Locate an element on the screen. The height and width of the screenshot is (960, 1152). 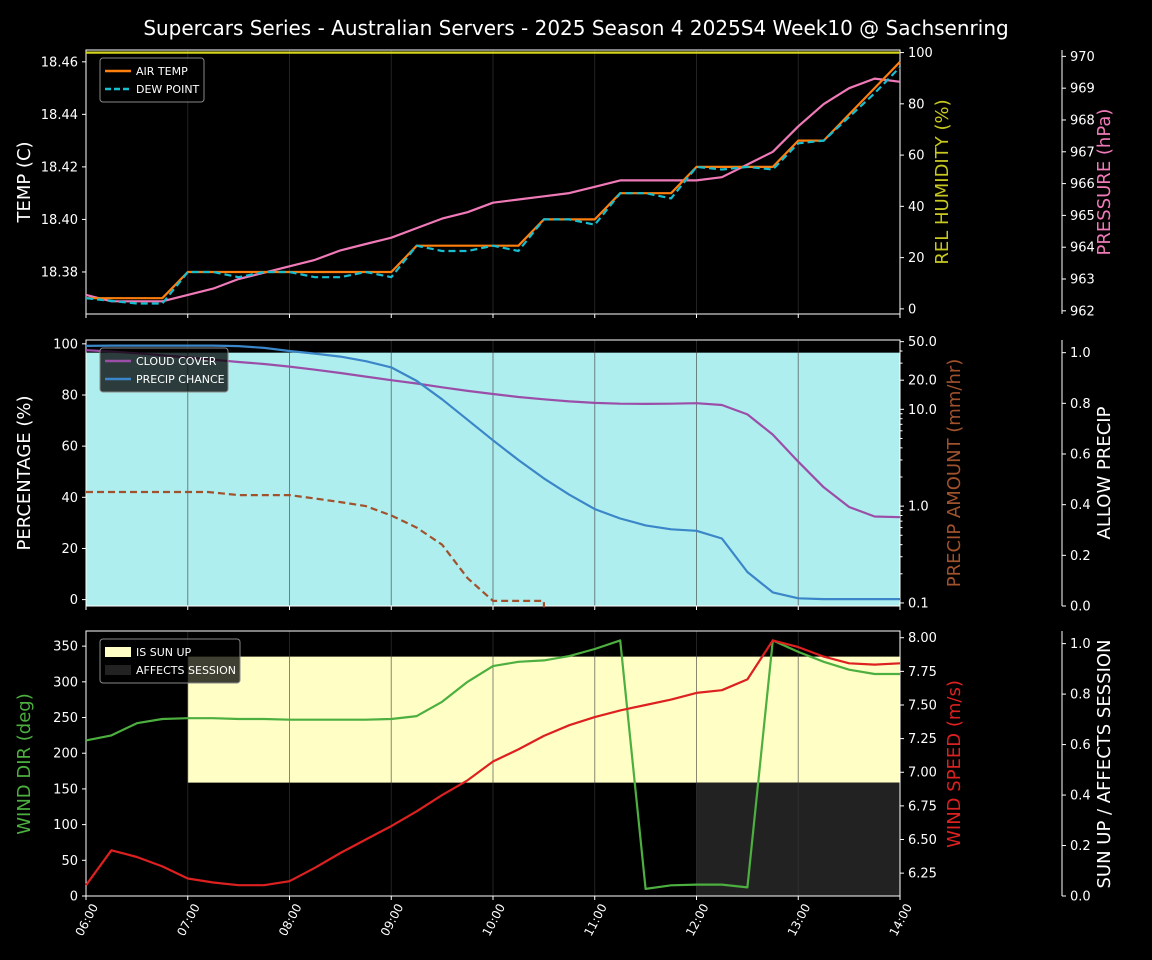
humidity-axis-tick-label: 20 is located at coordinates (916, 258).